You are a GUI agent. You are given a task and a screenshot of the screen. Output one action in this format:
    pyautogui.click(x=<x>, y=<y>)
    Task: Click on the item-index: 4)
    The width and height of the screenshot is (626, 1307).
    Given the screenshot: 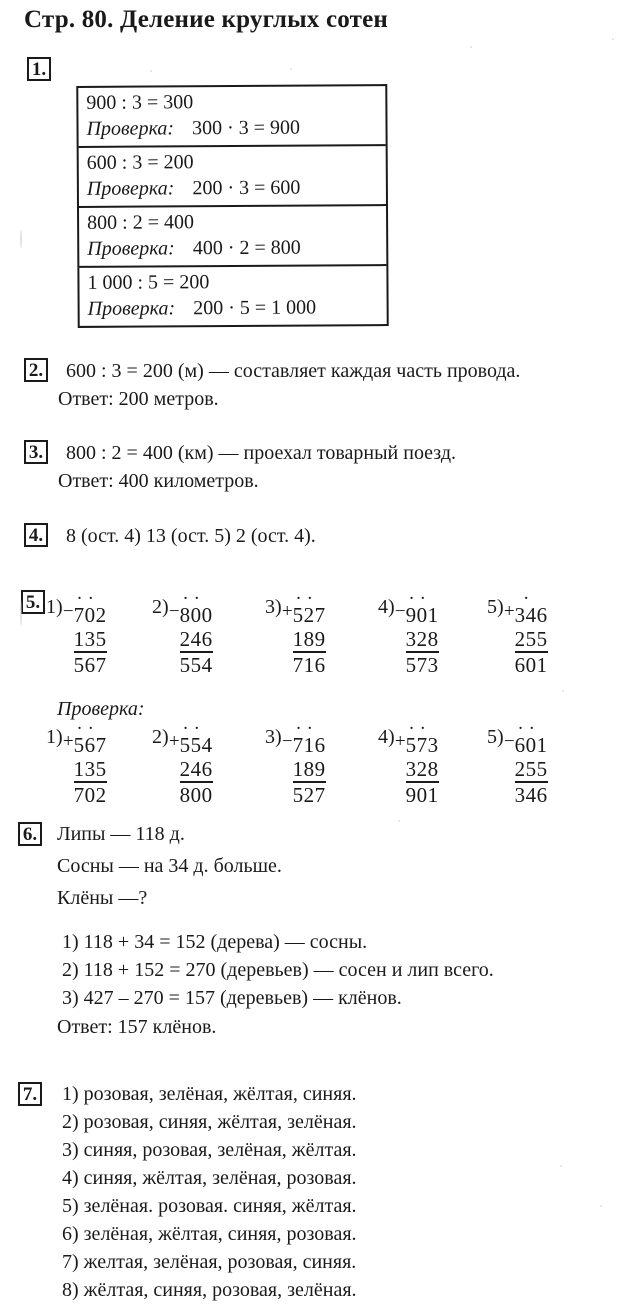 What is the action you would take?
    pyautogui.click(x=386, y=737)
    